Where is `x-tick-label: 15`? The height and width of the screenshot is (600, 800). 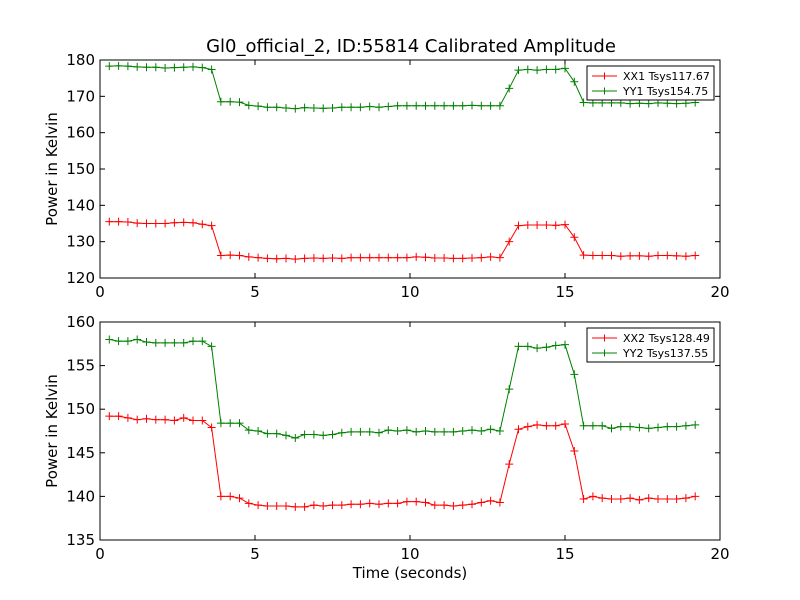
x-tick-label: 15 is located at coordinates (564, 554).